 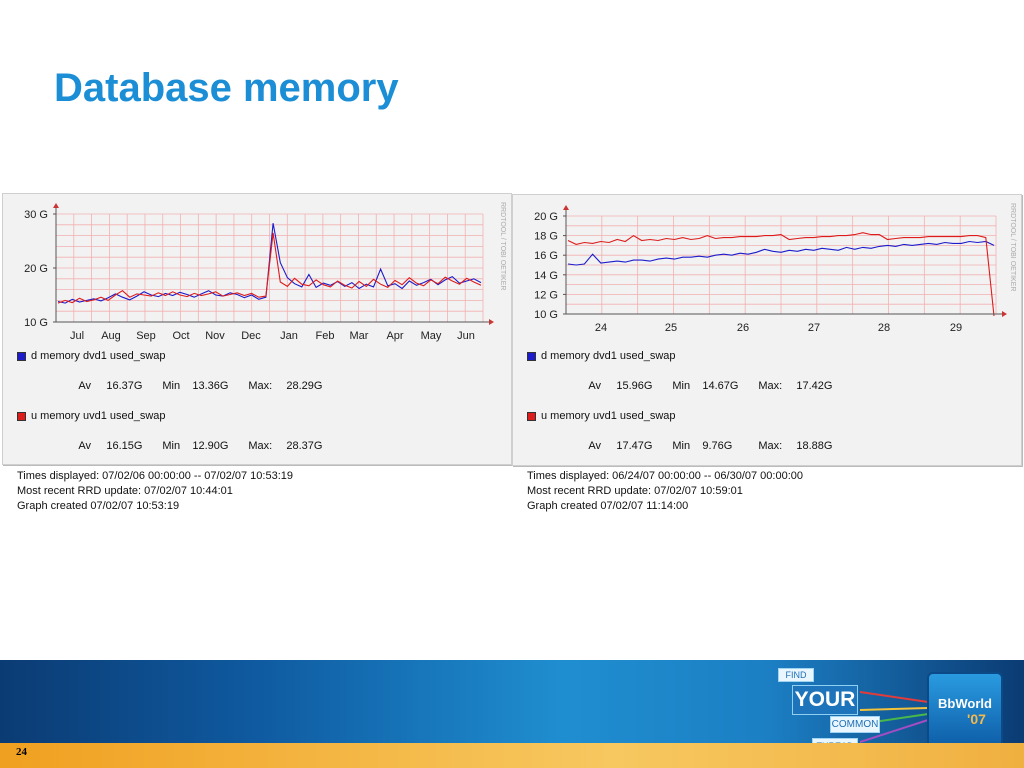 What do you see at coordinates (710, 446) in the screenshot?
I see `legend-stats-u: Av 17.47G Min 9.76G Max: 18.88G` at bounding box center [710, 446].